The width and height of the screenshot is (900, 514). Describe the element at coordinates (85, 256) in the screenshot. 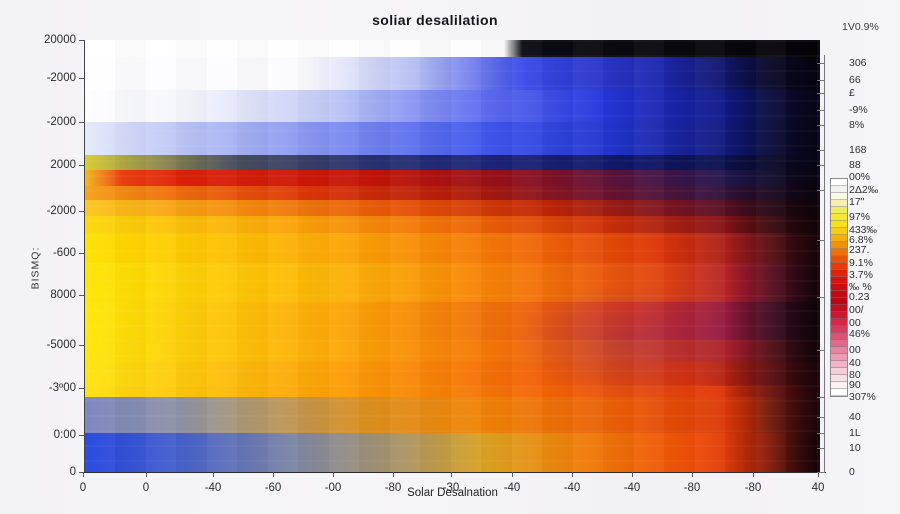

I see `left-spine` at that location.